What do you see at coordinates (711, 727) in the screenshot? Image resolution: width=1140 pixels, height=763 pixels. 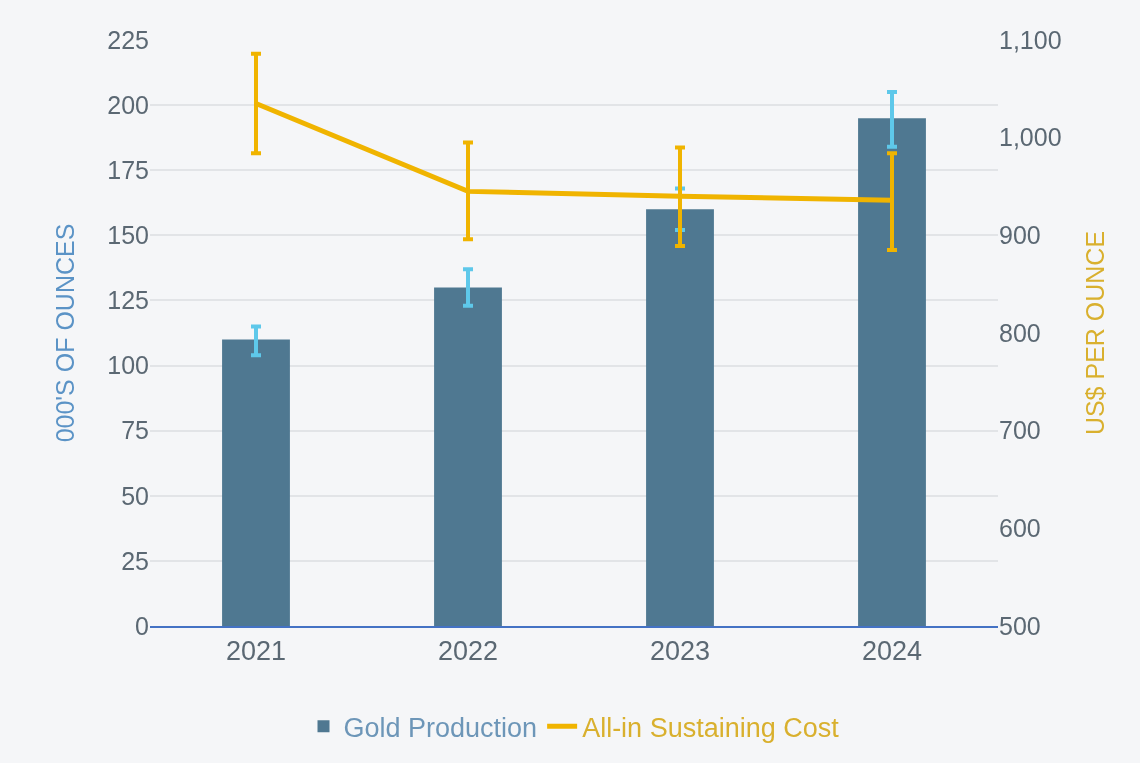 I see `legend-label: All-in Sustaining Cost` at bounding box center [711, 727].